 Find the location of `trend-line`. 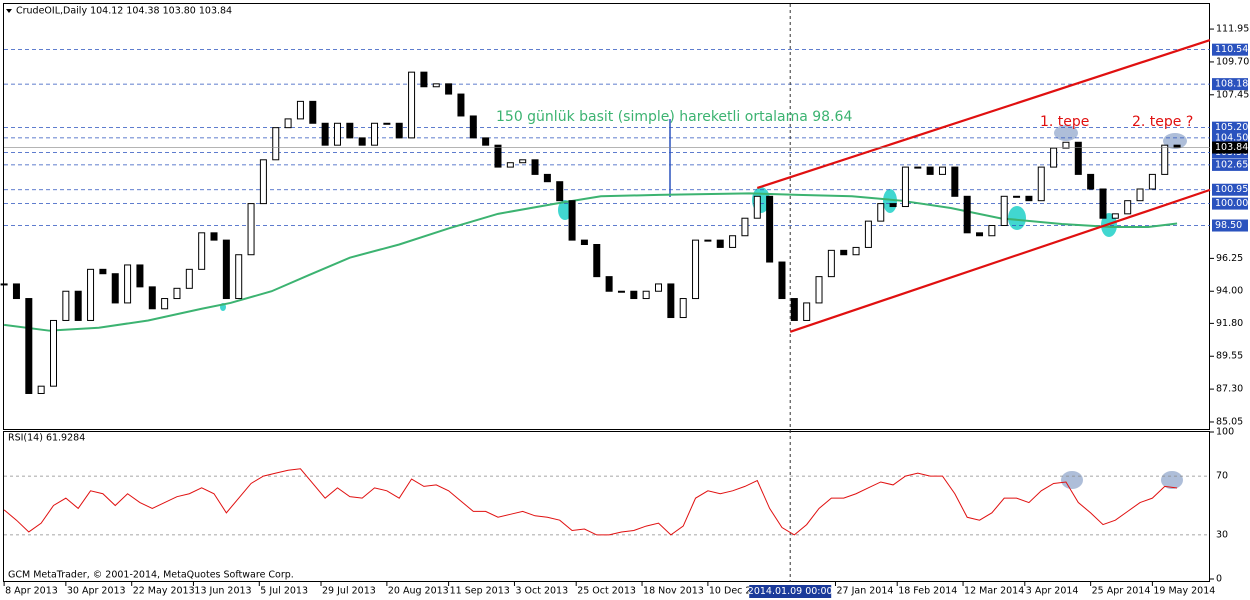

trend-line is located at coordinates (983, 114).